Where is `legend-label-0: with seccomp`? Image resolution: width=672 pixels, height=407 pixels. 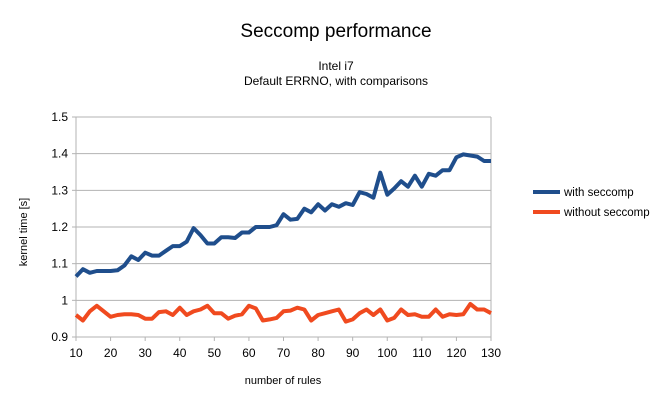 legend-label-0: with seccomp is located at coordinates (598, 193).